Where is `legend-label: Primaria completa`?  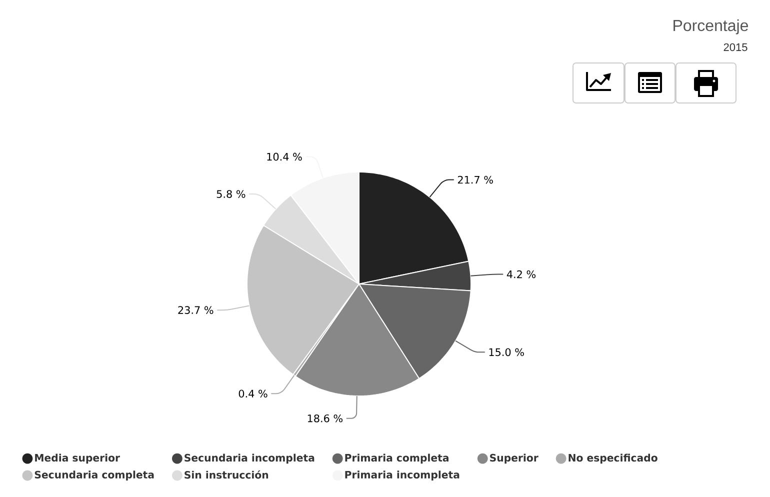
legend-label: Primaria completa is located at coordinates (396, 459).